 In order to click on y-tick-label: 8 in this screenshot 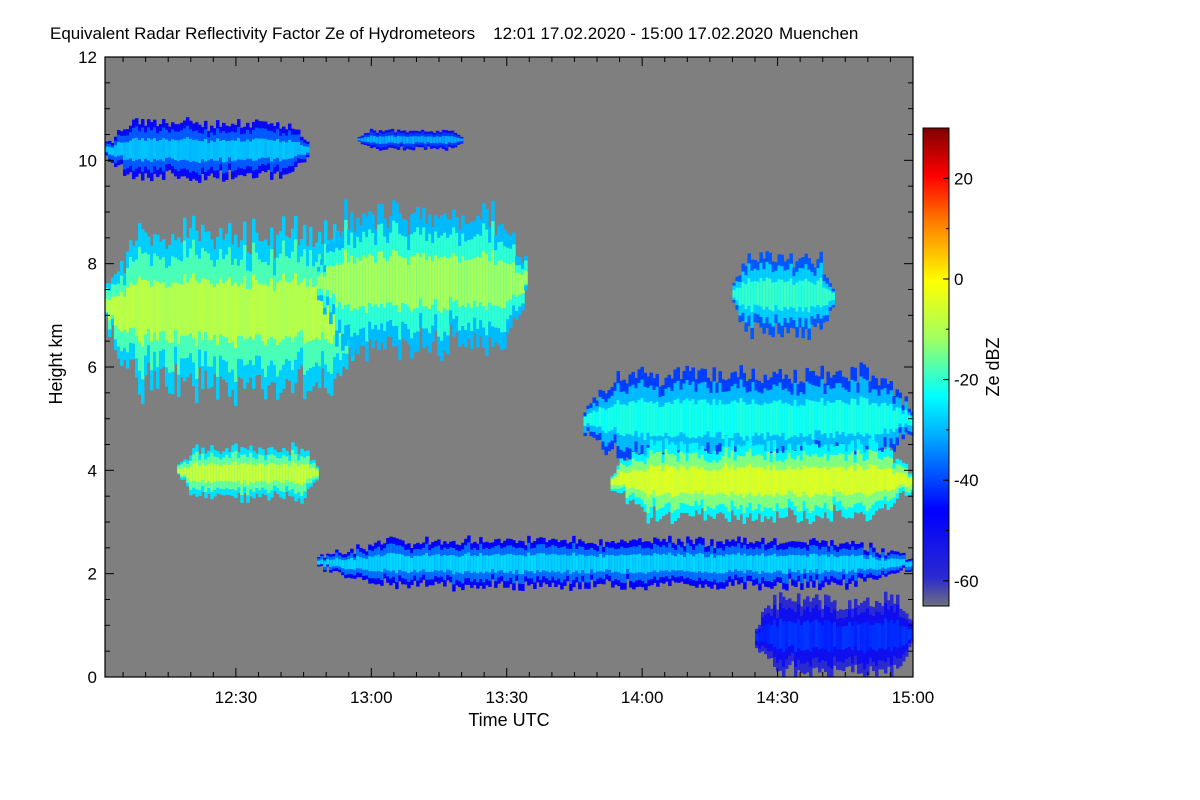, I will do `click(92, 264)`.